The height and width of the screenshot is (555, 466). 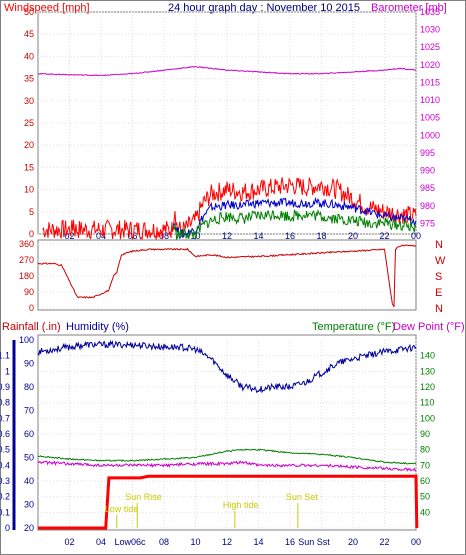 I want to click on rain-tick-label: 0.8, so click(x=5, y=403).